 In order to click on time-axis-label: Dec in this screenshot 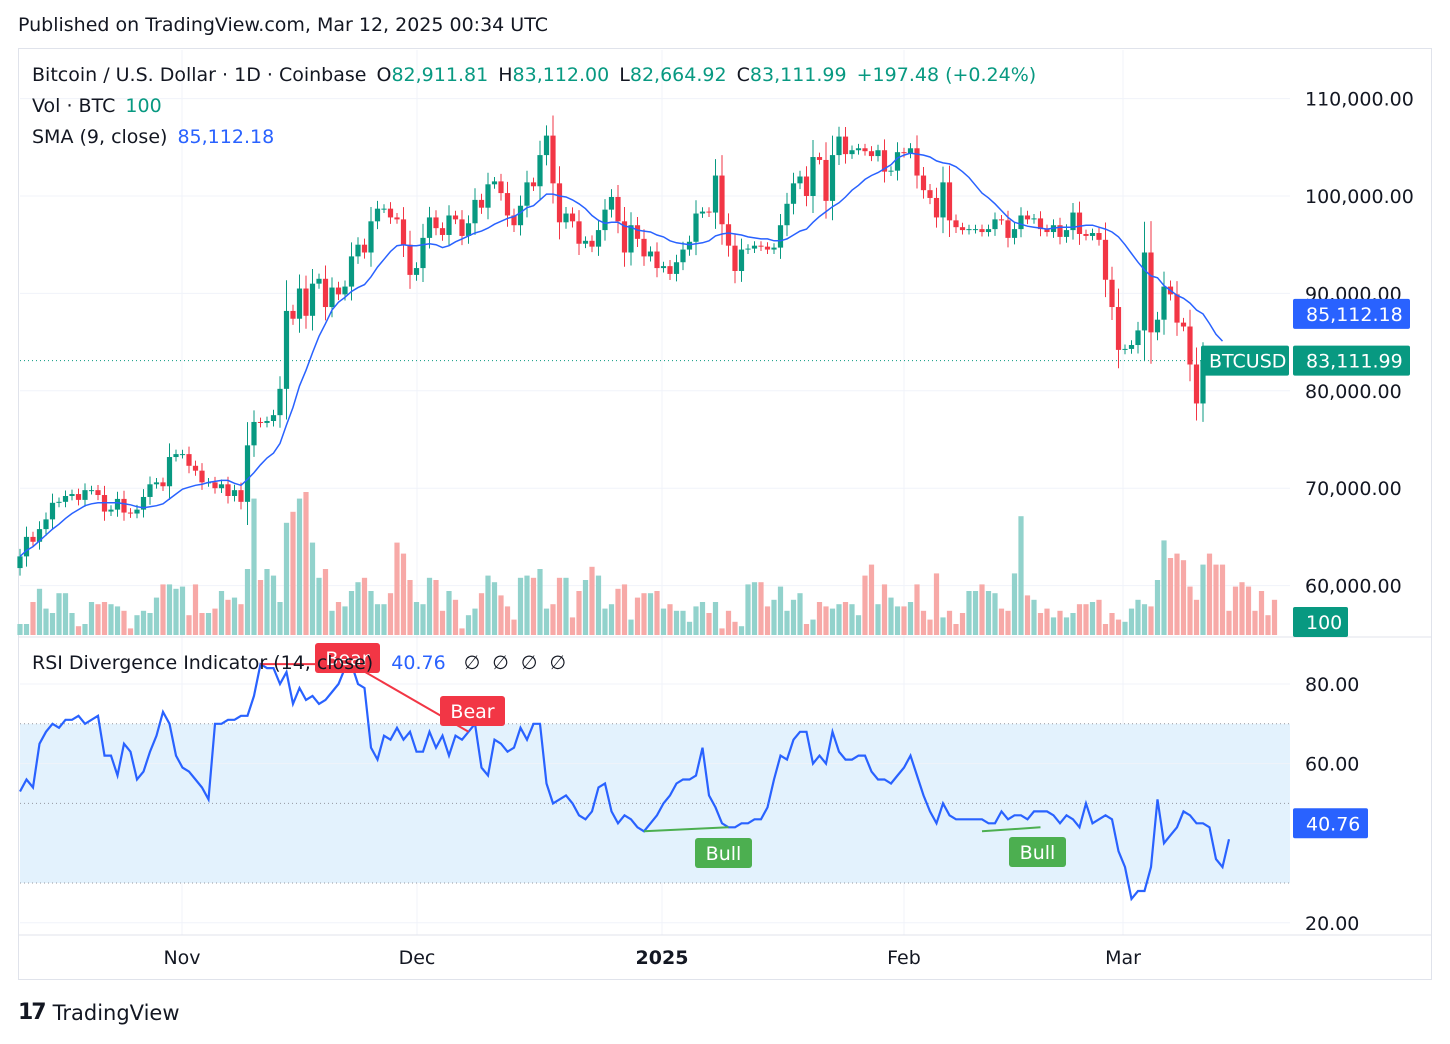, I will do `click(417, 958)`.